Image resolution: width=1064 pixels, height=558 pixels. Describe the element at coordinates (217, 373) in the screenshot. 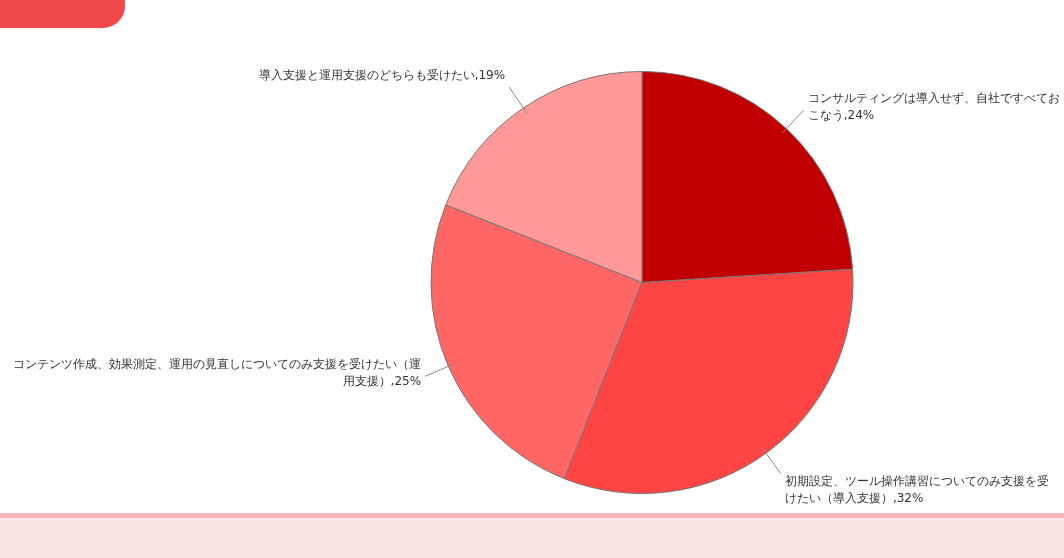

I see `slice-label: コンテンツ作成、効果測定、運用の見直しについてのみ支援を受けたい（運用支援）,25%` at that location.